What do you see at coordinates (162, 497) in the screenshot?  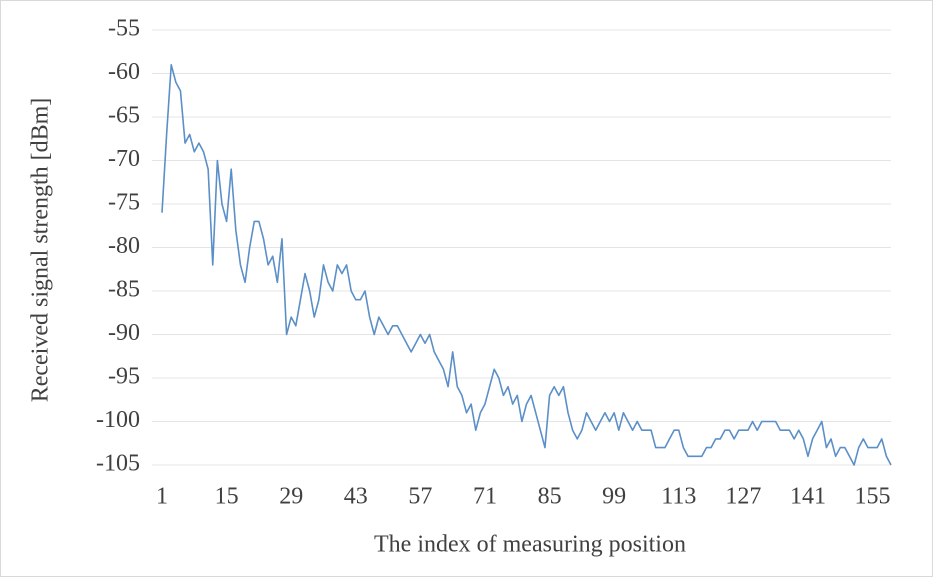 I see `x-tick-label: 1` at bounding box center [162, 497].